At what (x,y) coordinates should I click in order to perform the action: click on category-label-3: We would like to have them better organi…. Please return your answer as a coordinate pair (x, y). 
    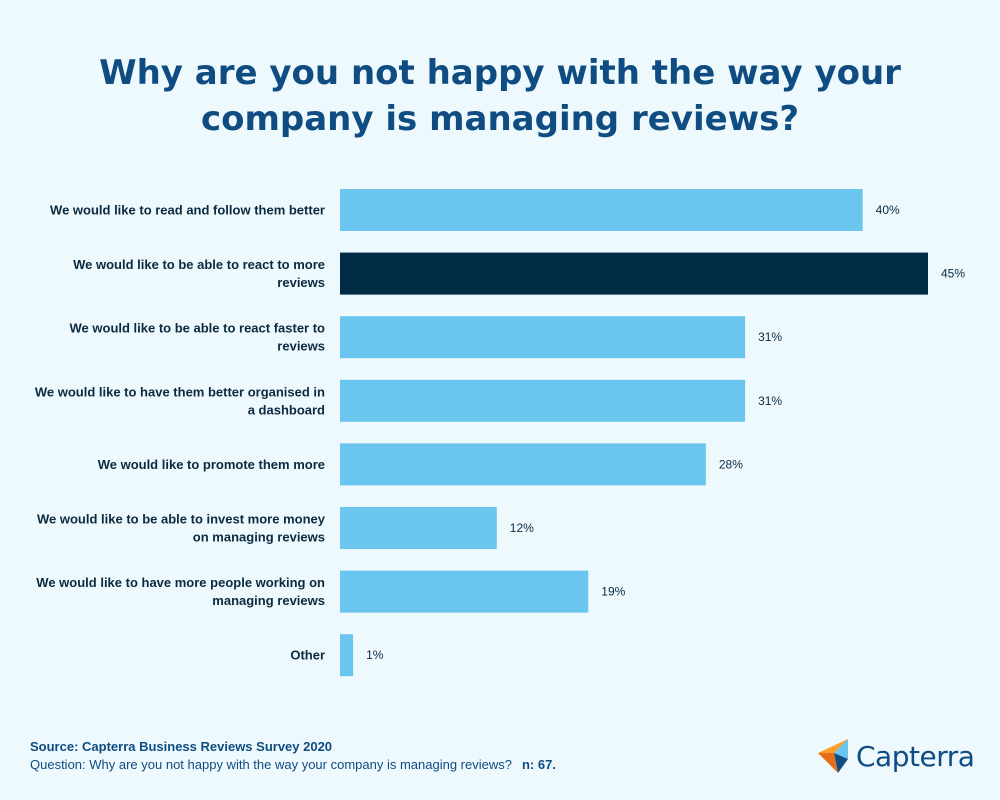
    Looking at the image, I should click on (180, 400).